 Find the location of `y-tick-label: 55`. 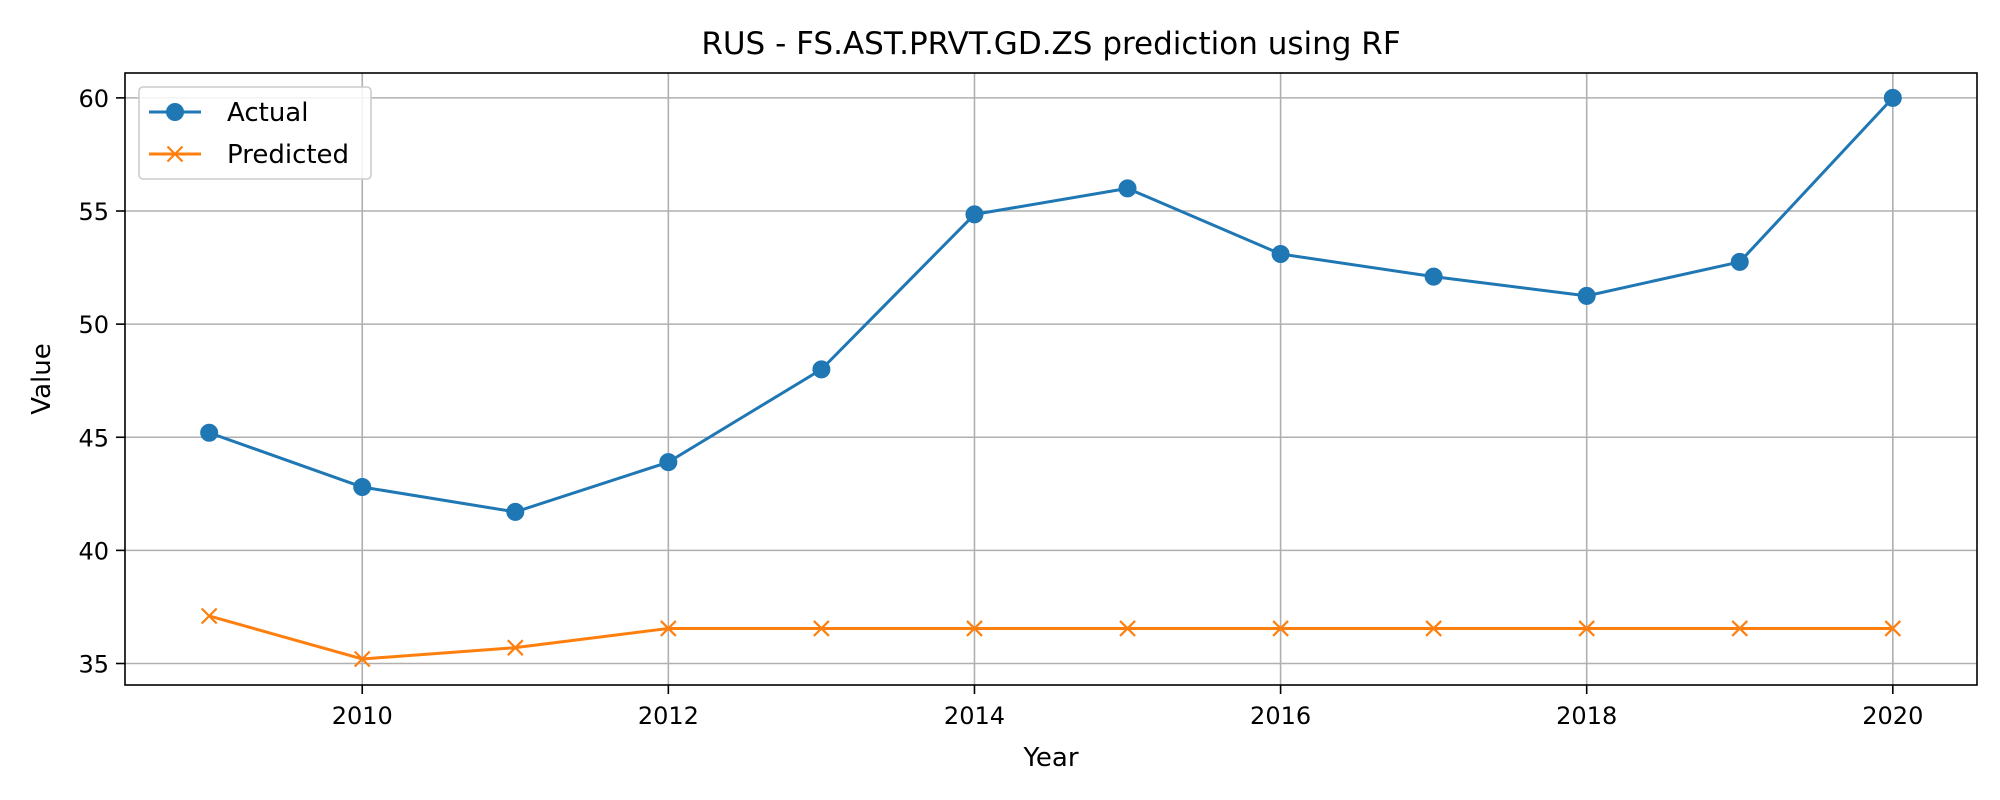

y-tick-label: 55 is located at coordinates (93, 212).